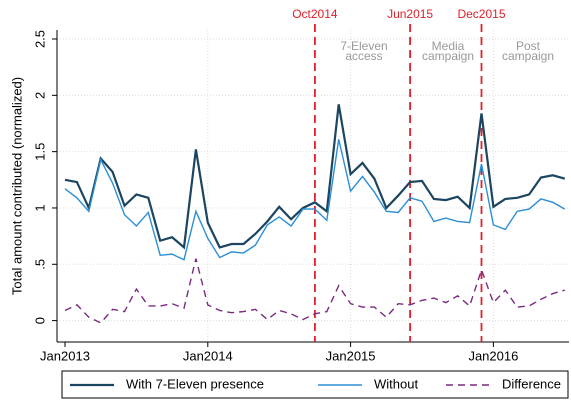 This screenshot has width=571, height=410. What do you see at coordinates (39, 207) in the screenshot?
I see `y-tick-label: 1` at bounding box center [39, 207].